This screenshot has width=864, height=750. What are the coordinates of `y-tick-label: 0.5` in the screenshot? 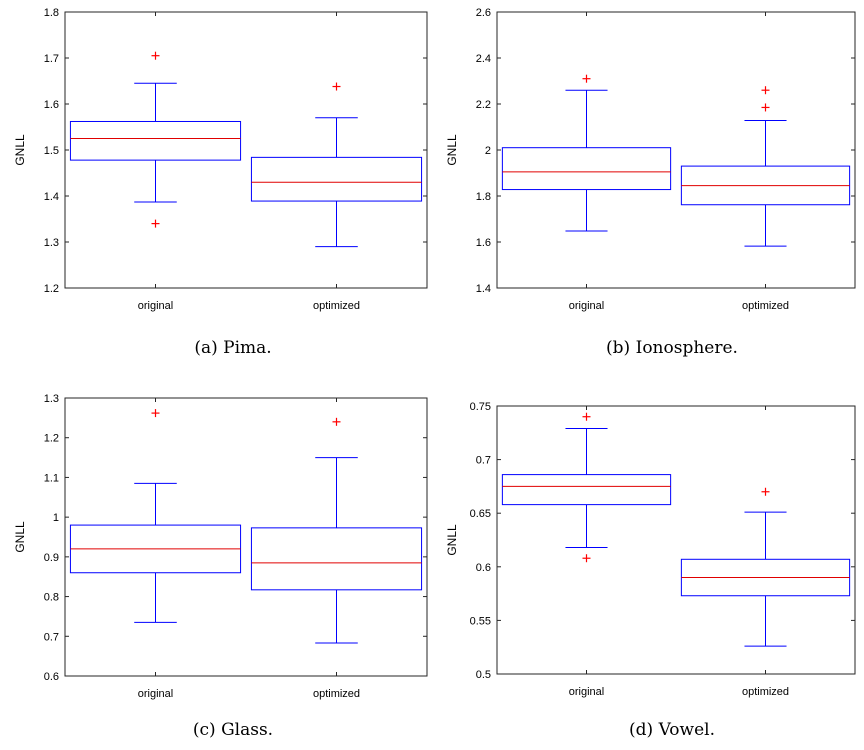 It's located at (483, 675).